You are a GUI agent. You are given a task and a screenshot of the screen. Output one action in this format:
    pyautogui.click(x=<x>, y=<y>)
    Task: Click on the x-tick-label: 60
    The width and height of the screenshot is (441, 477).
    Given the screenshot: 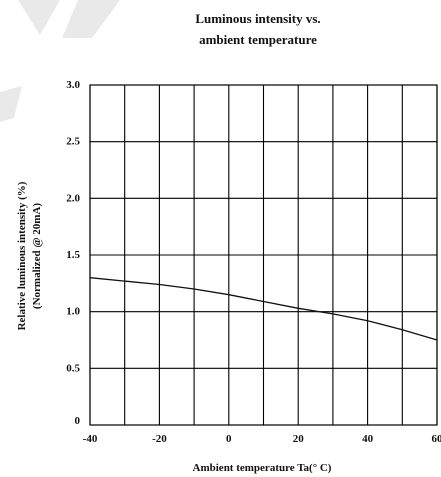 What is the action you would take?
    pyautogui.click(x=436, y=439)
    